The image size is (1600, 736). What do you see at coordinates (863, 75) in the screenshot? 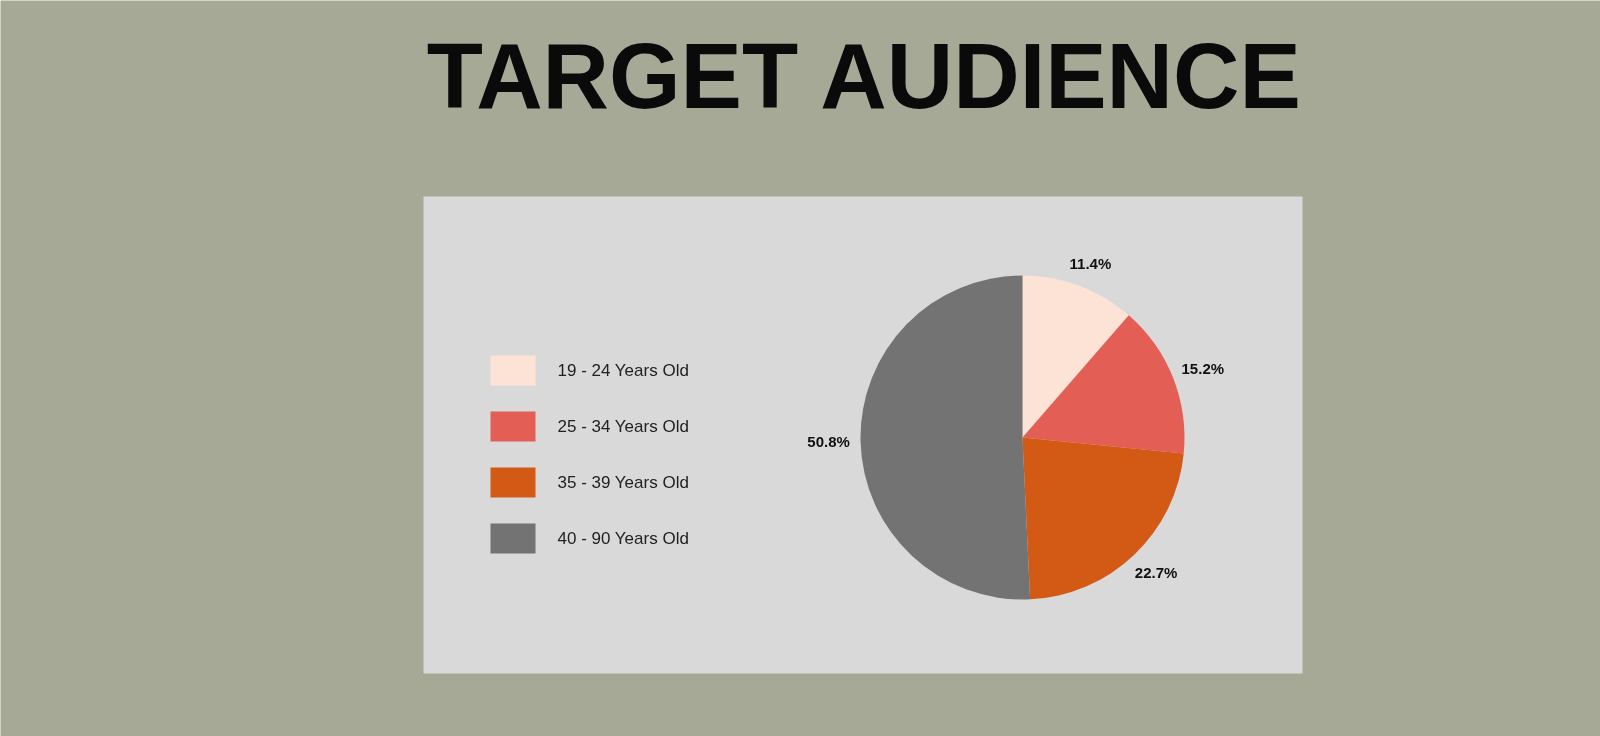
I see `chart-title: TARGET AUDIENCE` at bounding box center [863, 75].